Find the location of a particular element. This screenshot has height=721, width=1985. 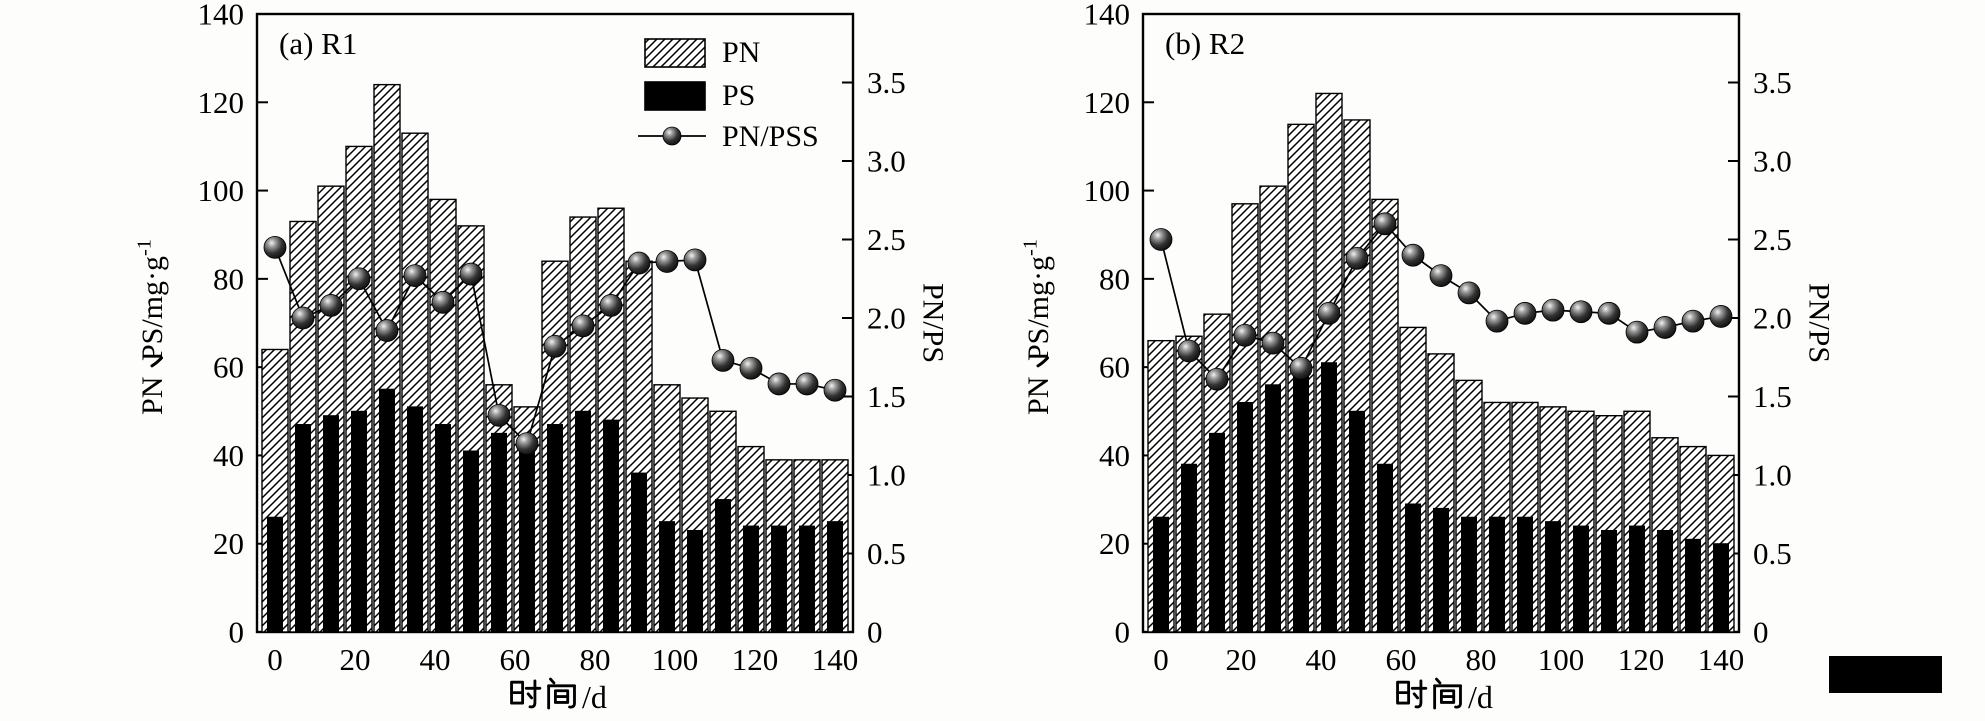

panel-title: (b) R2 is located at coordinates (1205, 43).